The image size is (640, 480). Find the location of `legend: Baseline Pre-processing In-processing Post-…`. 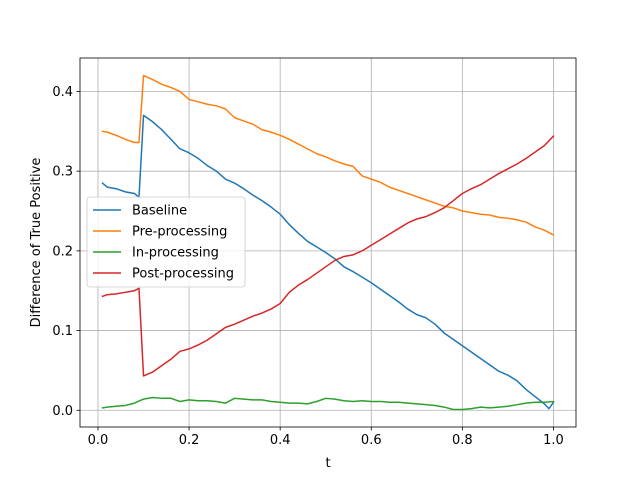

legend: Baseline Pre-processing In-processing Post-… is located at coordinates (166, 242).